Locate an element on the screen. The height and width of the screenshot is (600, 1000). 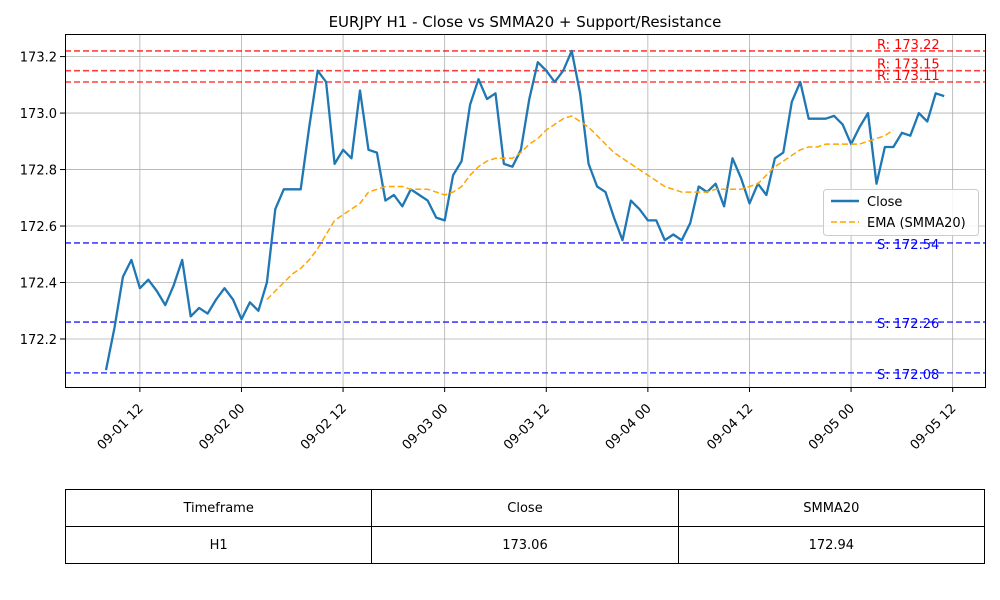
y-tick-label: 172.6 is located at coordinates (38, 227).